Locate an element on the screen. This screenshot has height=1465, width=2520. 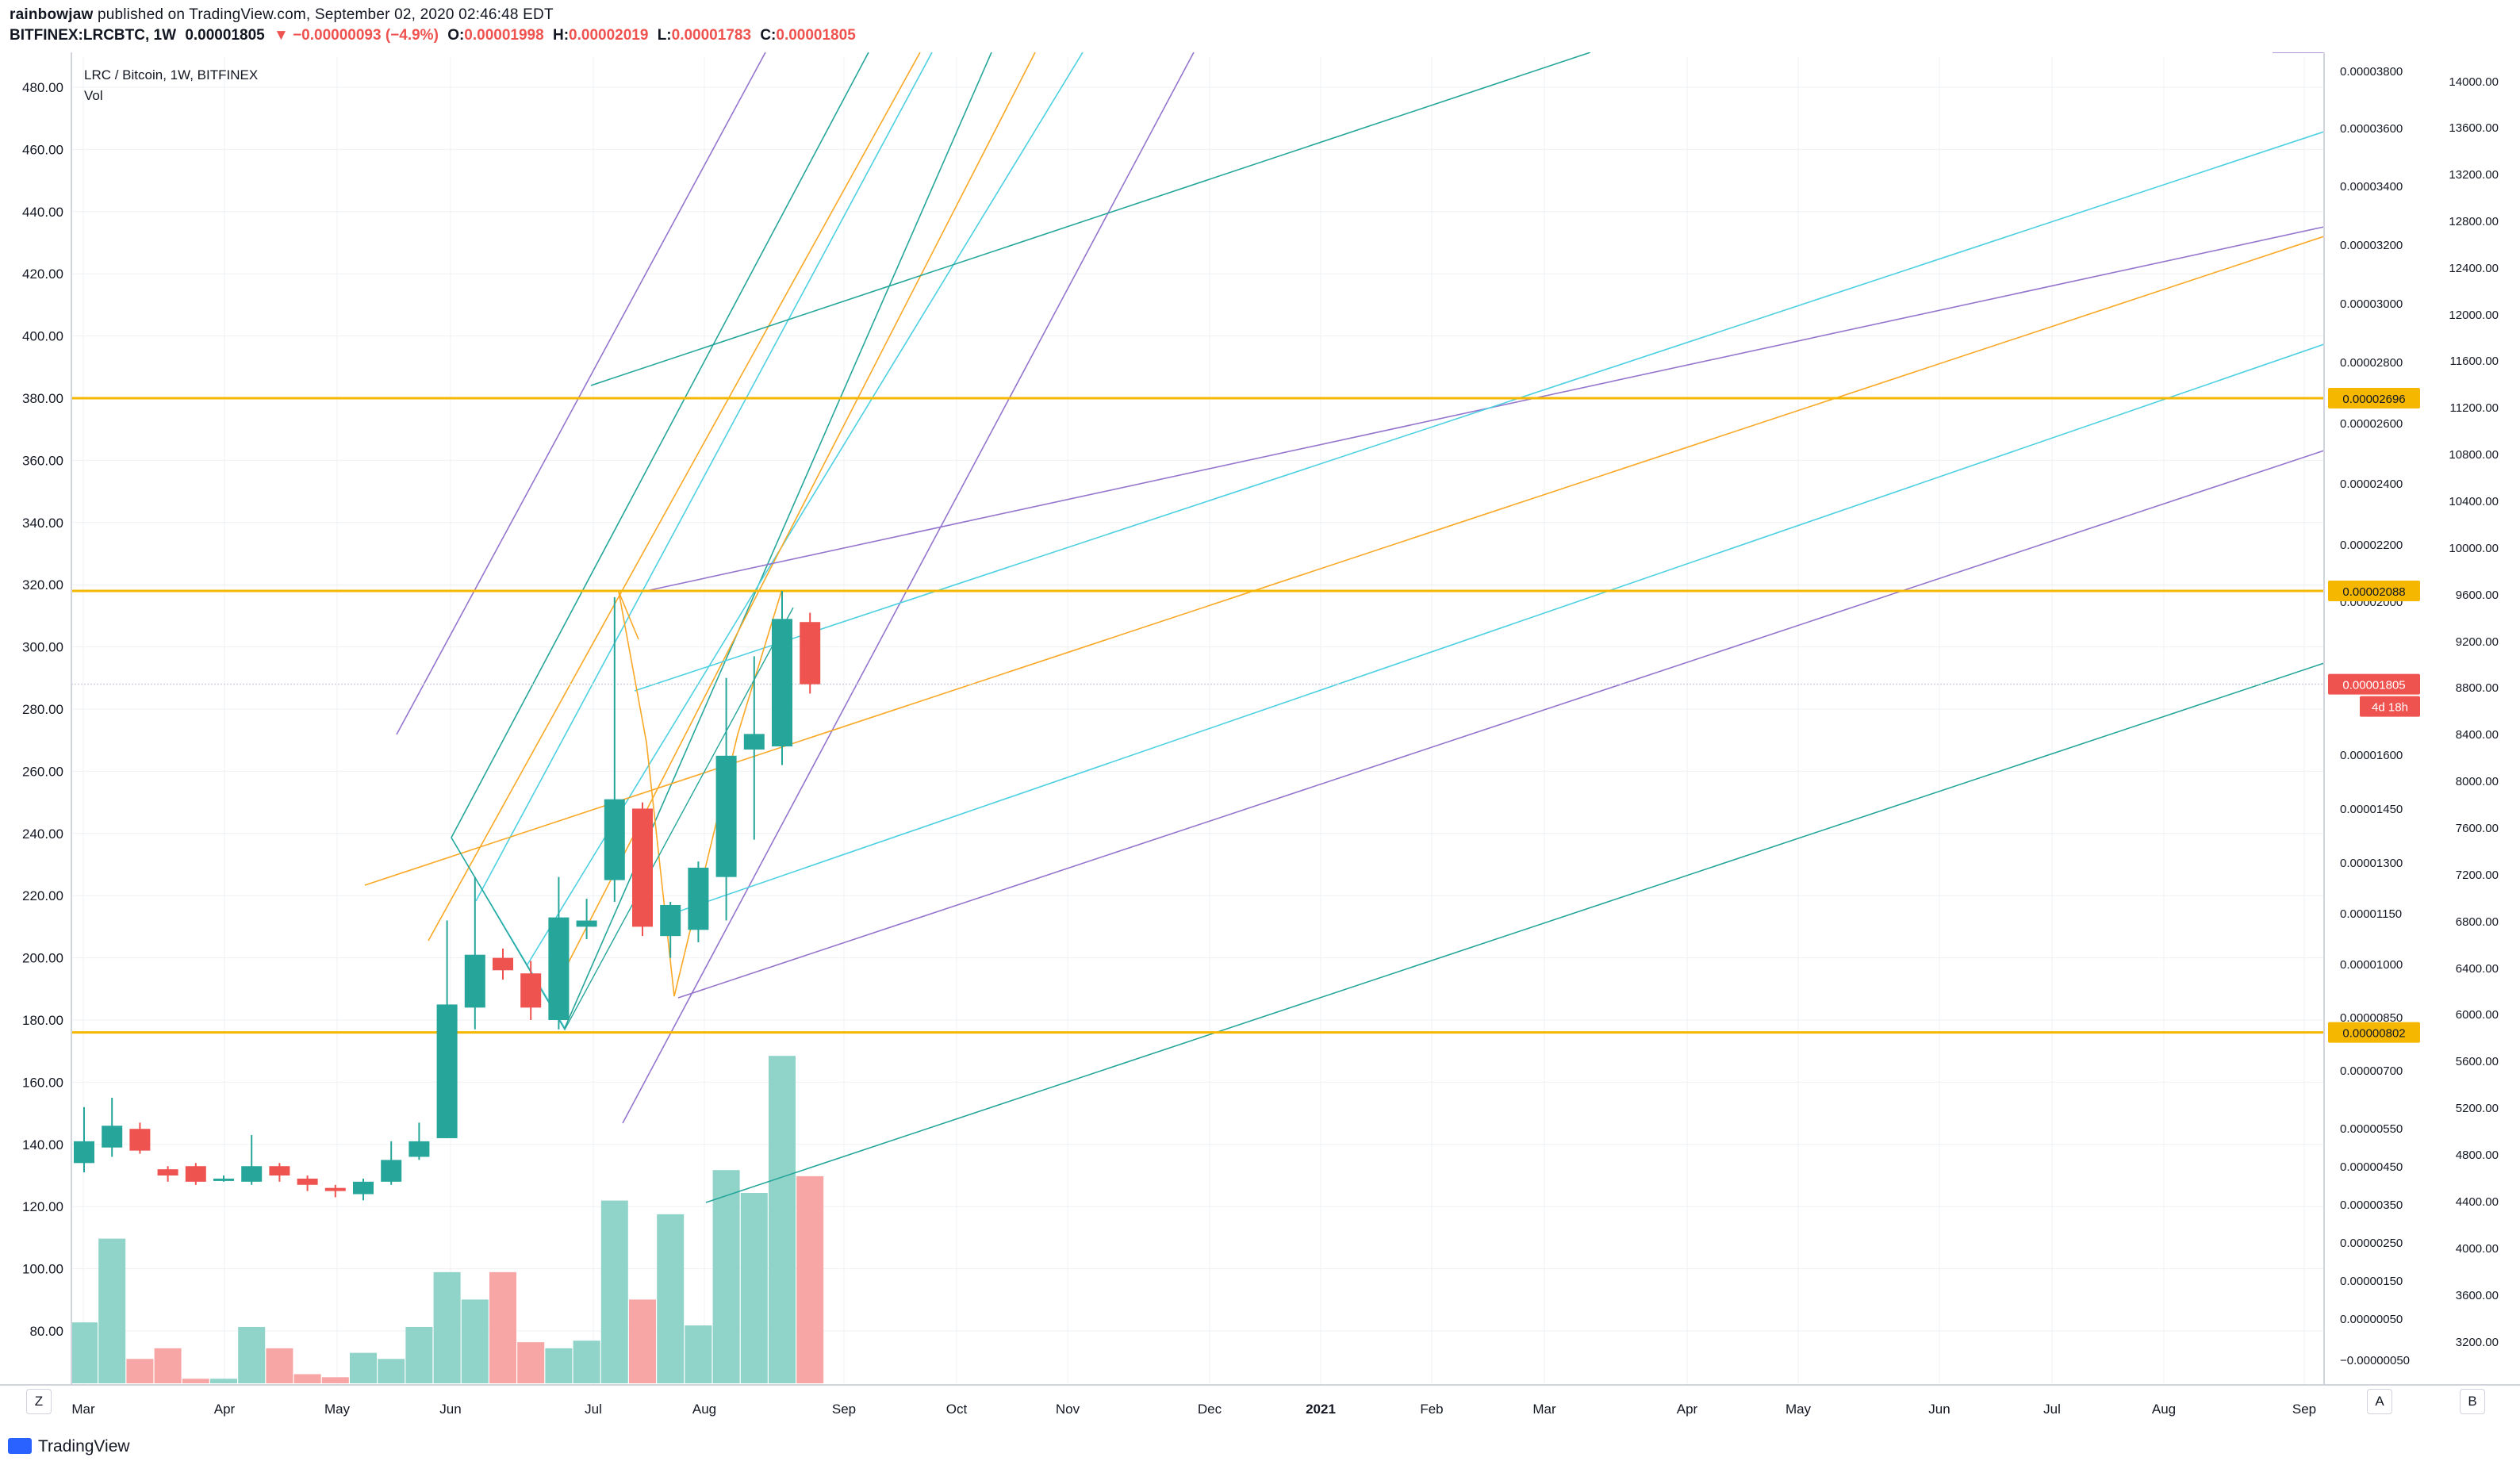
price-label-text: 0.00000802 is located at coordinates (2373, 1034).